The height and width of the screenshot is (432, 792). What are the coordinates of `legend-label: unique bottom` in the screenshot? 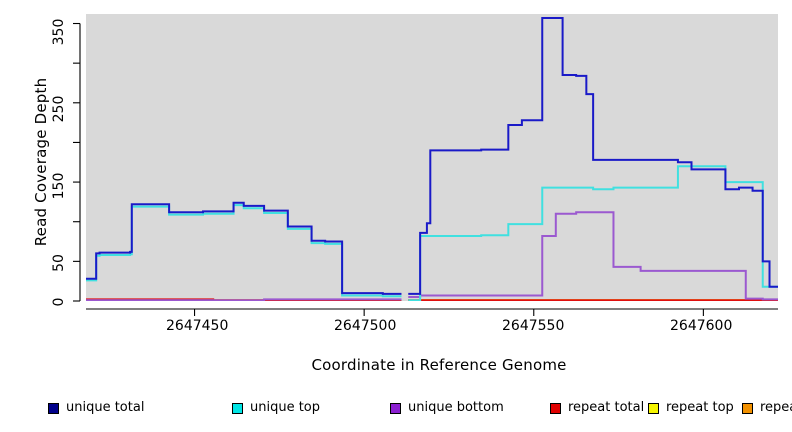 It's located at (456, 407).